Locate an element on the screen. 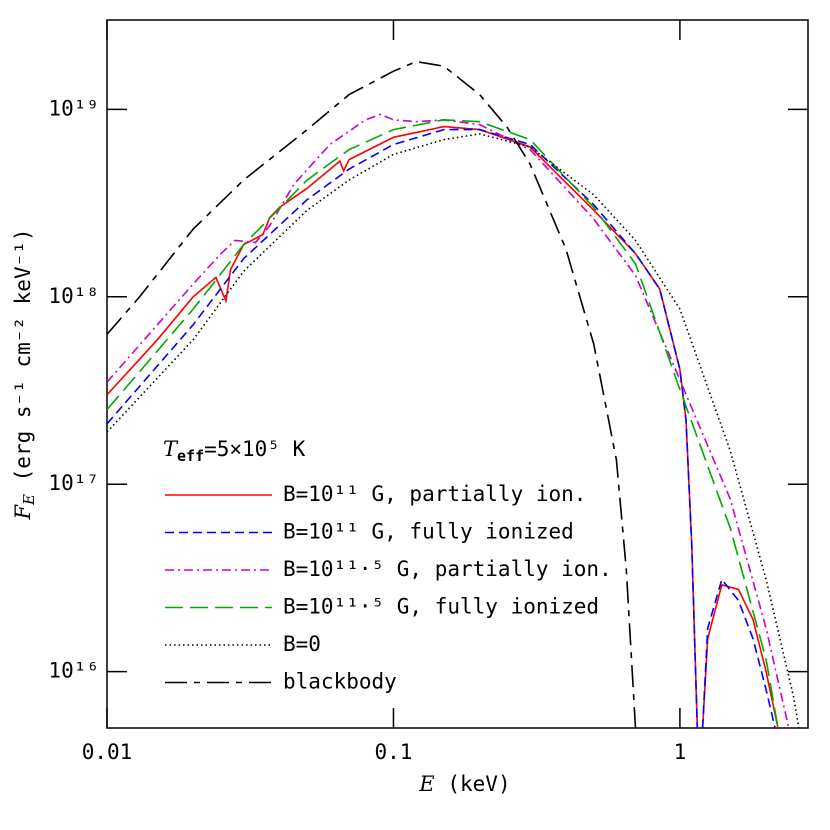  legend-label: blackbody is located at coordinates (340, 682).